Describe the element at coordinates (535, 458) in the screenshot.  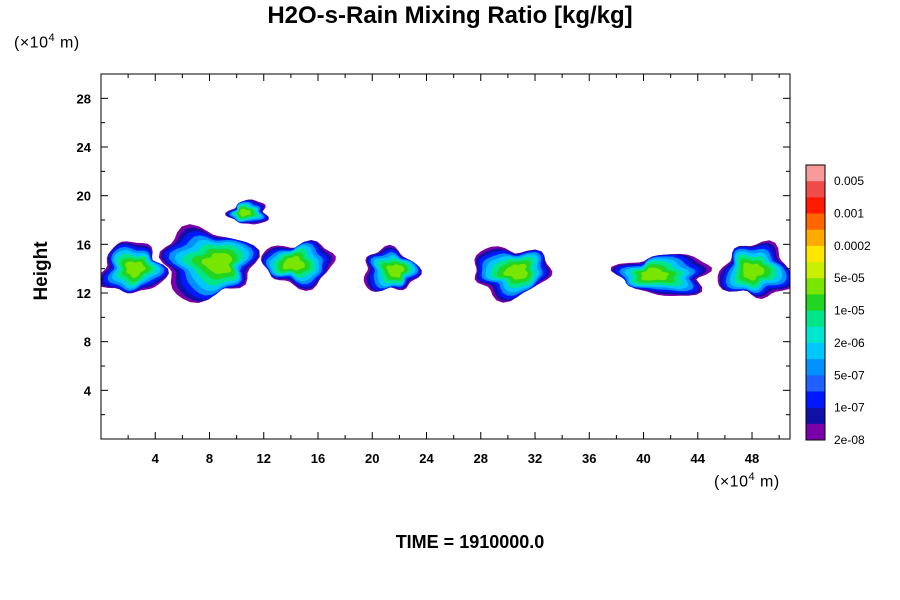
I see `x-tick-label: 32` at that location.